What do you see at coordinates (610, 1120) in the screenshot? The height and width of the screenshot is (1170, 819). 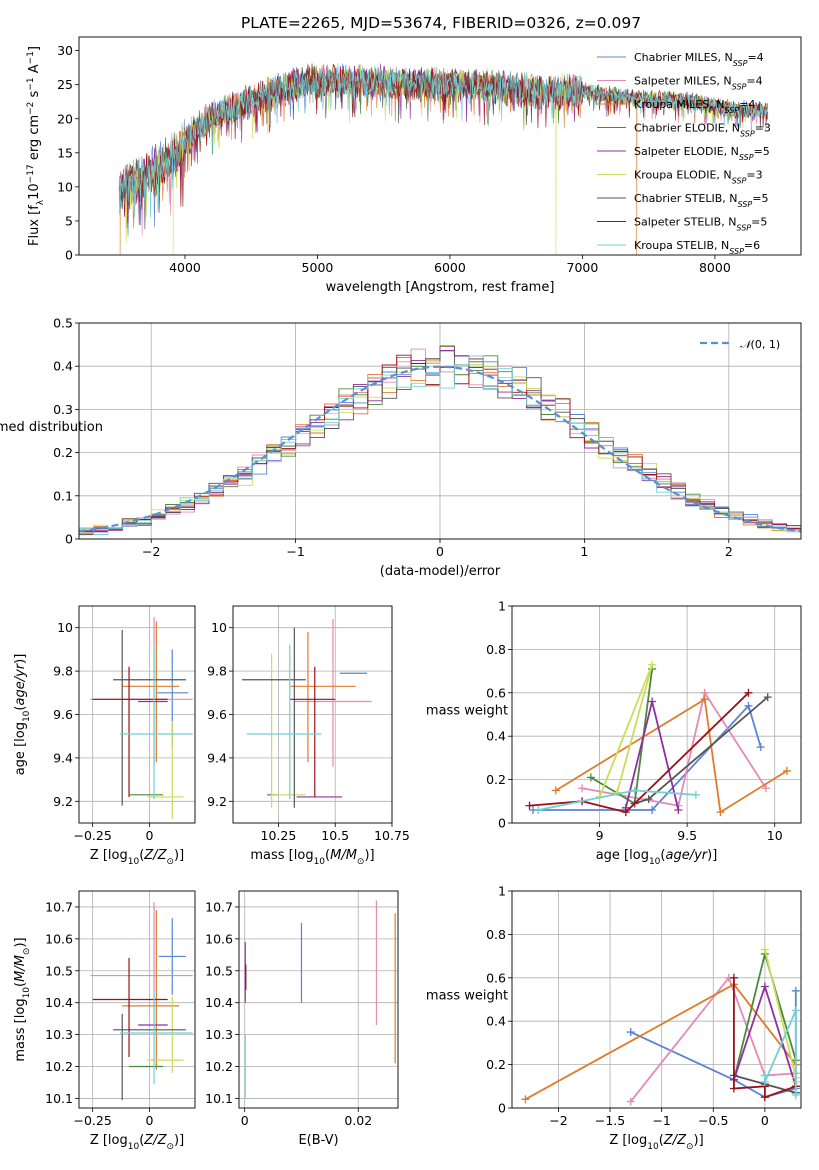 I see `x-tick-label: −1.5` at bounding box center [610, 1120].